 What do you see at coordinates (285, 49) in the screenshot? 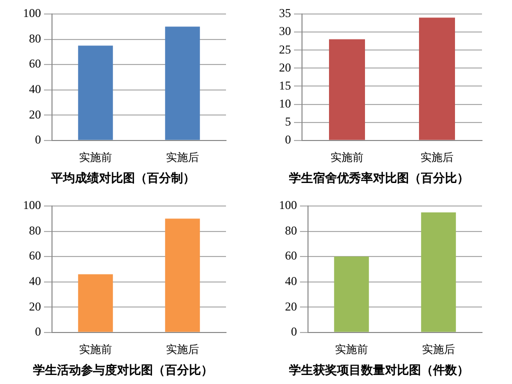
I see `y-tick-label: 25` at bounding box center [285, 49].